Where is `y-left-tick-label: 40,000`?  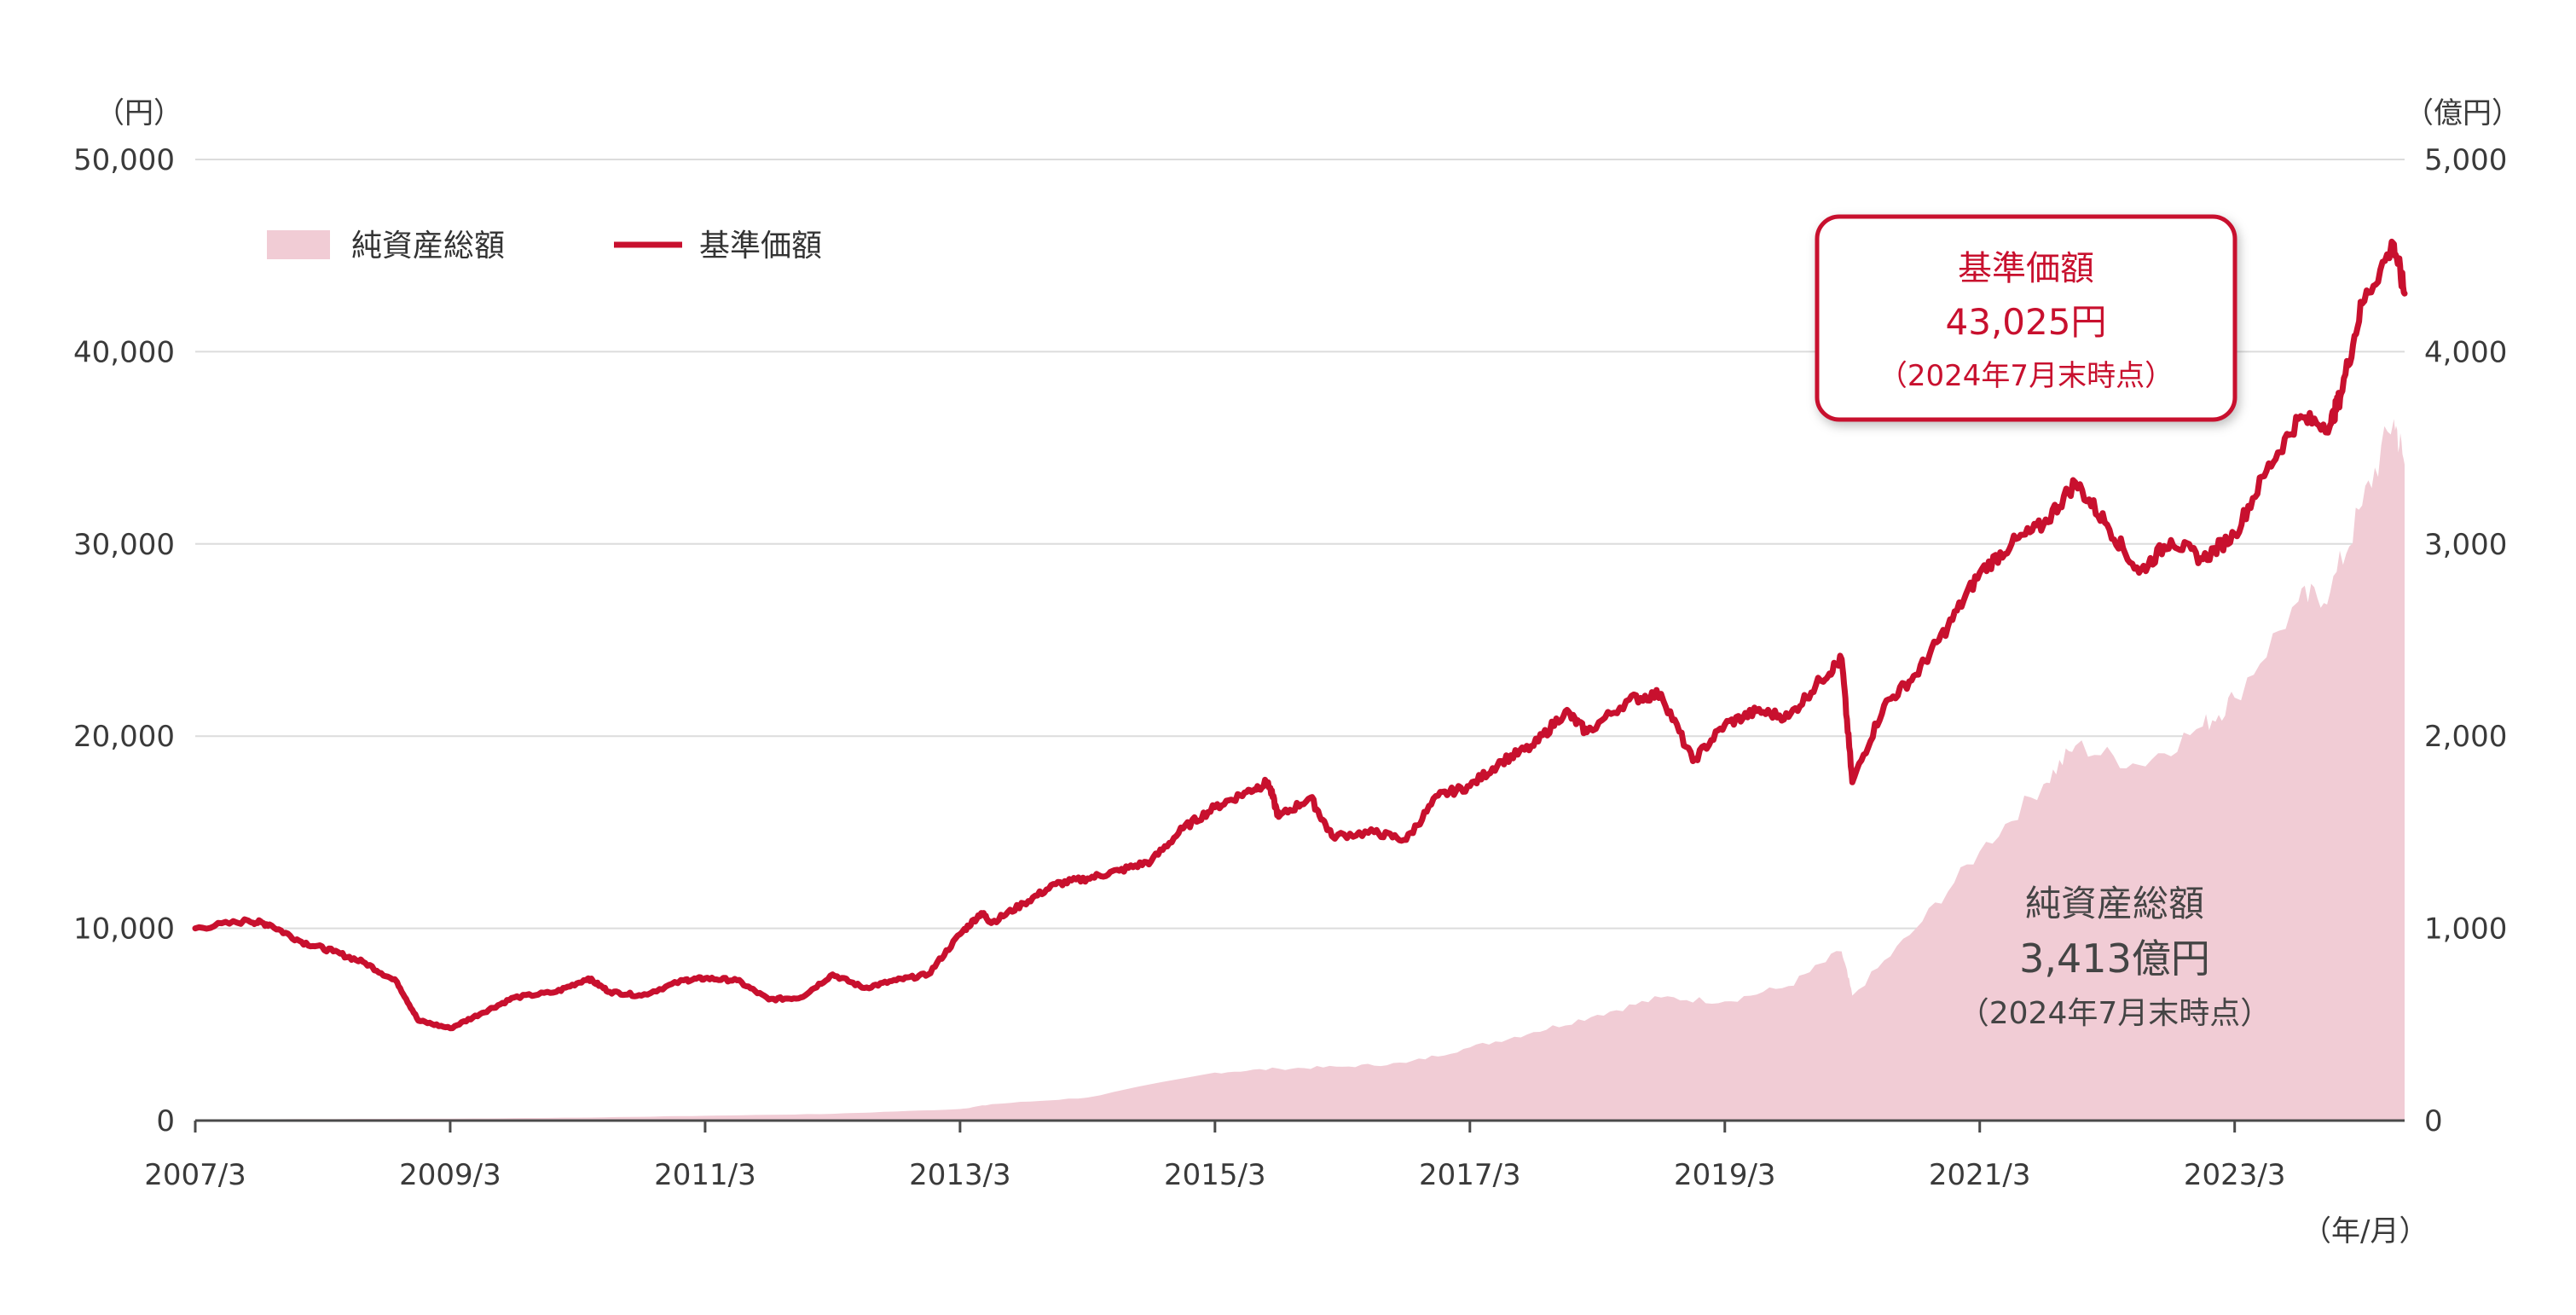 y-left-tick-label: 40,000 is located at coordinates (124, 352).